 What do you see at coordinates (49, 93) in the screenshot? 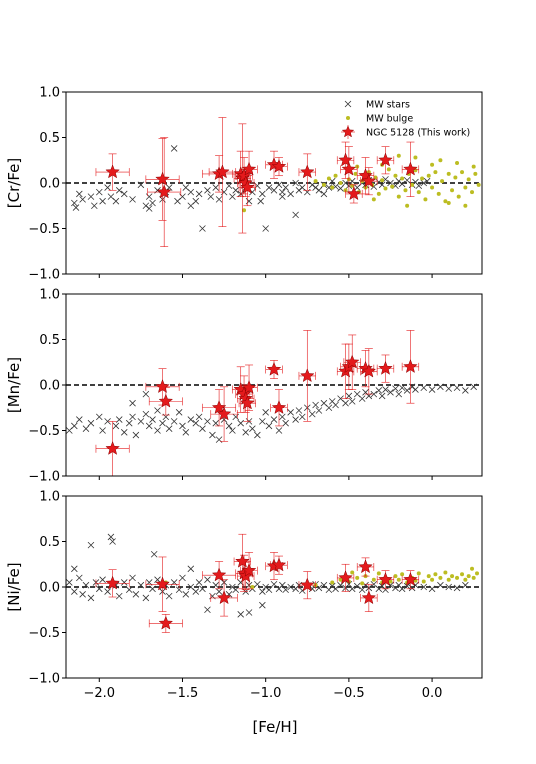
I see `y-tick-label: 1.0` at bounding box center [49, 93].